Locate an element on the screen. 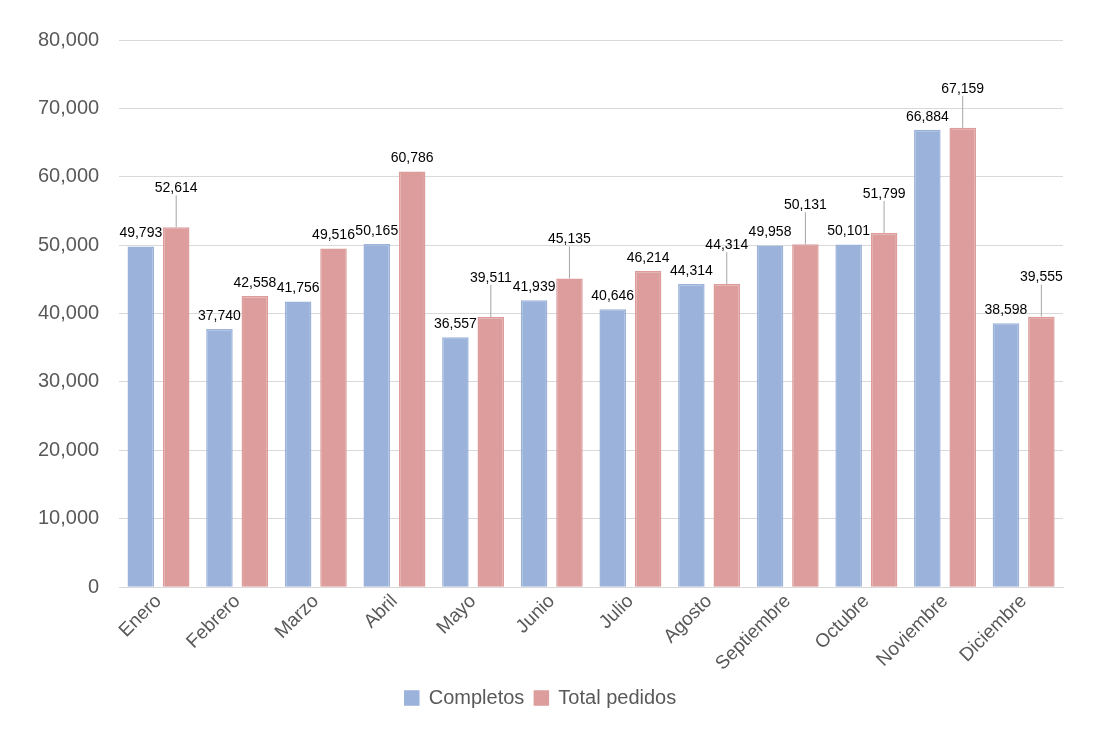 Image resolution: width=1095 pixels, height=740 pixels. y-tick-label: 60,000 is located at coordinates (69, 175).